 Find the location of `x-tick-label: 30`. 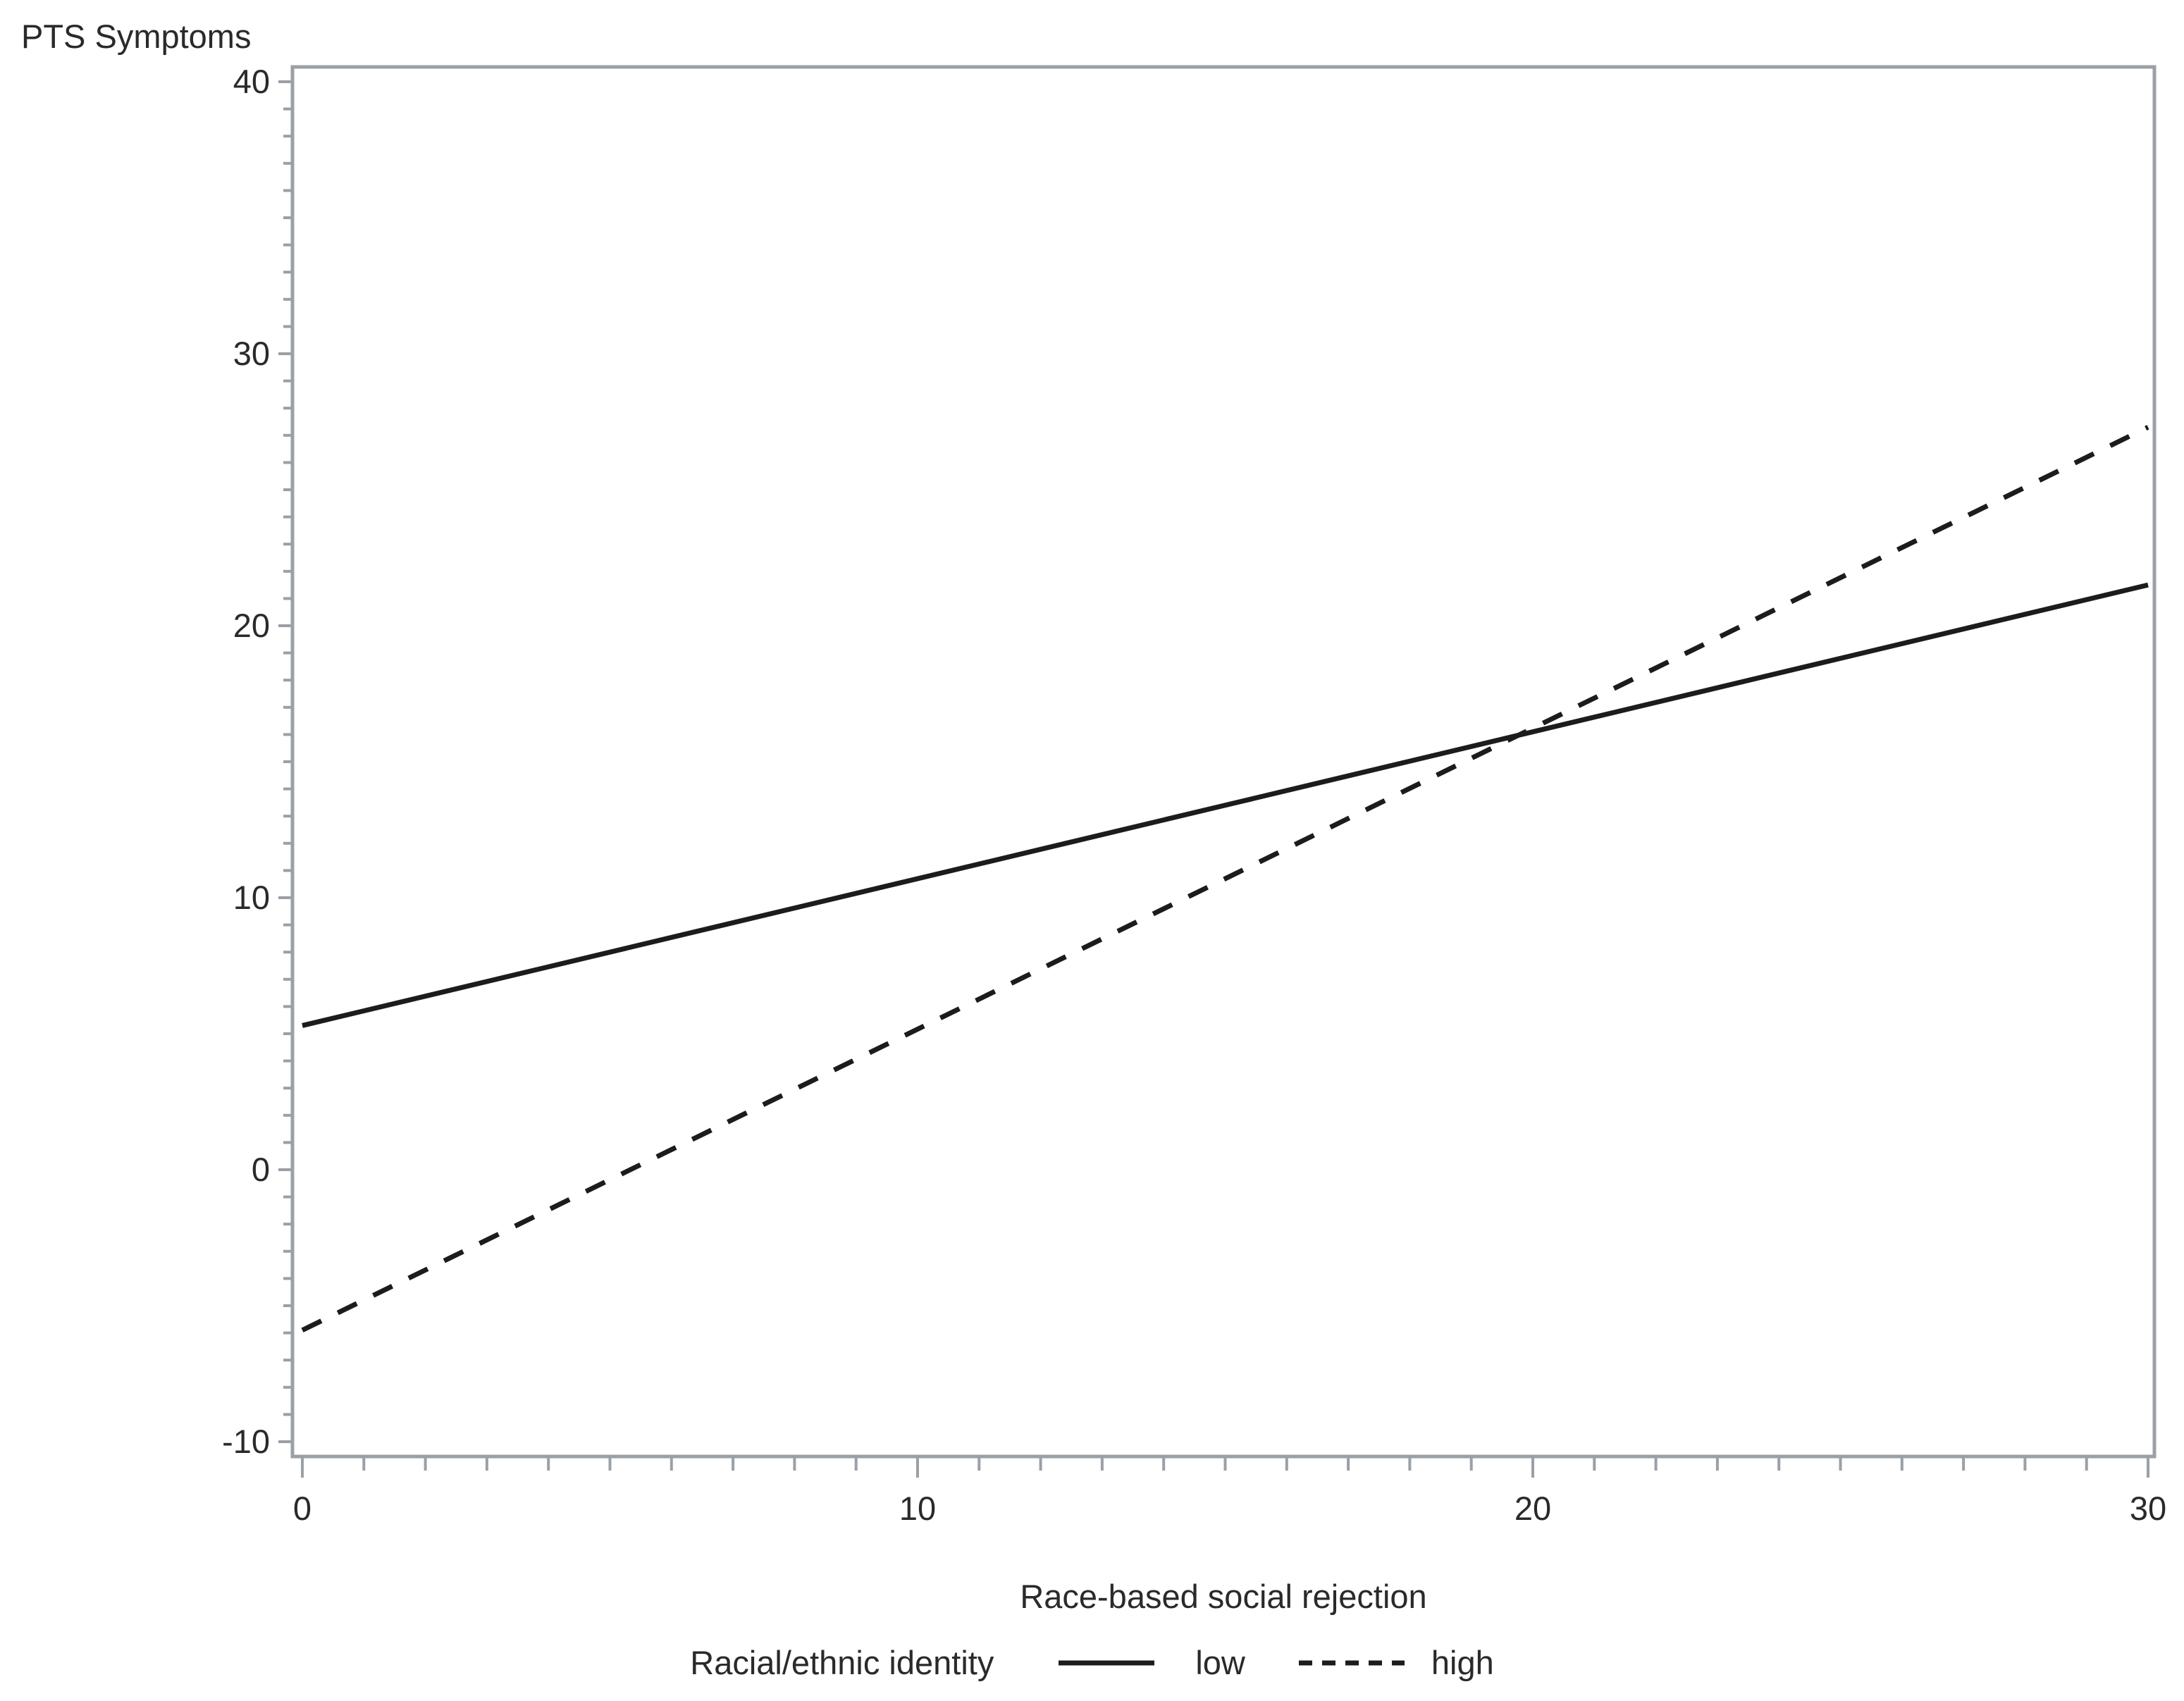

x-tick-label: 30 is located at coordinates (2148, 1509).